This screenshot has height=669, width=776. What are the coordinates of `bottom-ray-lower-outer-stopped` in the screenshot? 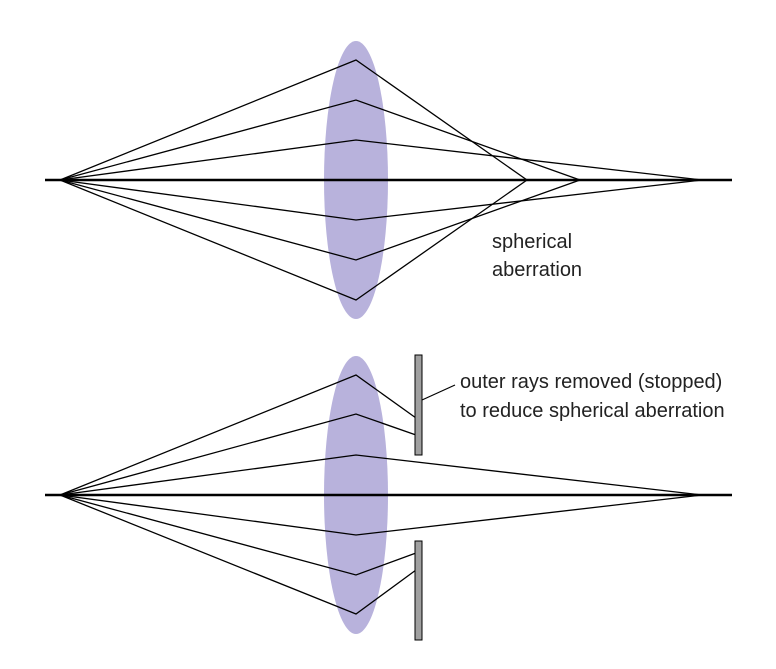 It's located at (238, 554).